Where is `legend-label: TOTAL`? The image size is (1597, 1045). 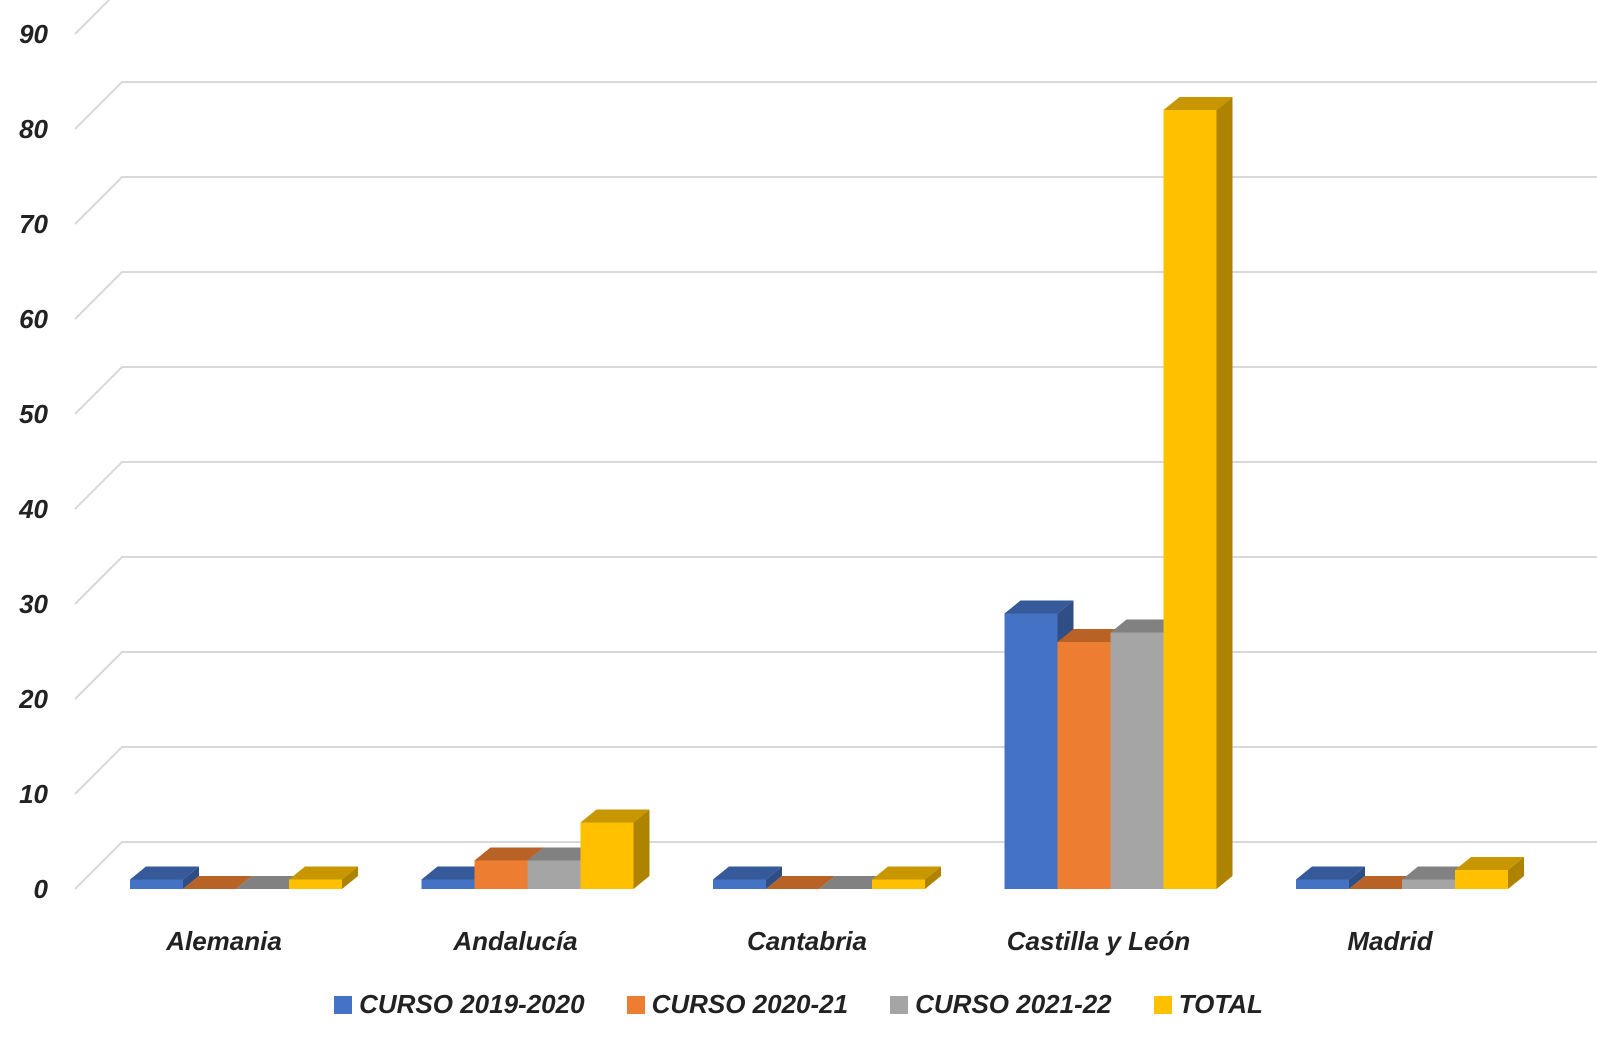
legend-label: TOTAL is located at coordinates (1220, 1004).